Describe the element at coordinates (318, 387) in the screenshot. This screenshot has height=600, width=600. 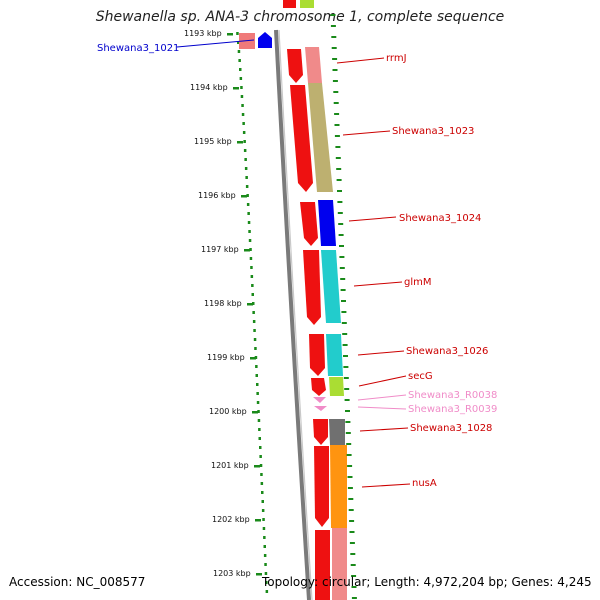
I see `gene-arrow-secG` at that location.